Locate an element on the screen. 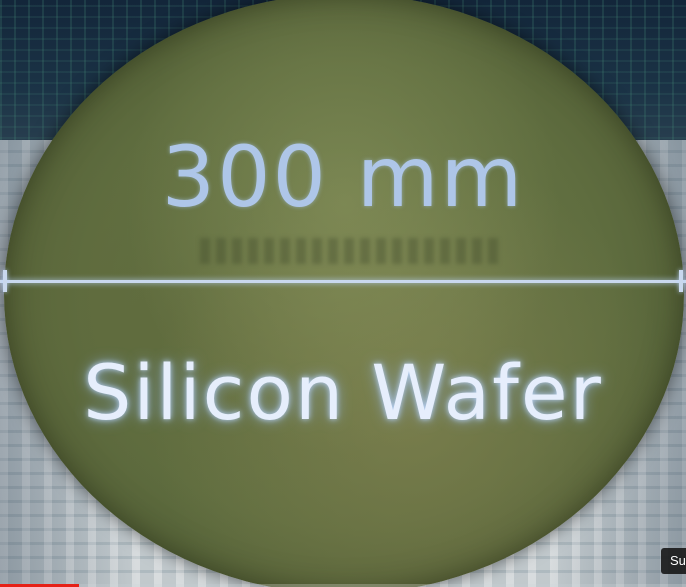 Image resolution: width=686 pixels, height=587 pixels. subtitles-badge: Su is located at coordinates (673, 561).